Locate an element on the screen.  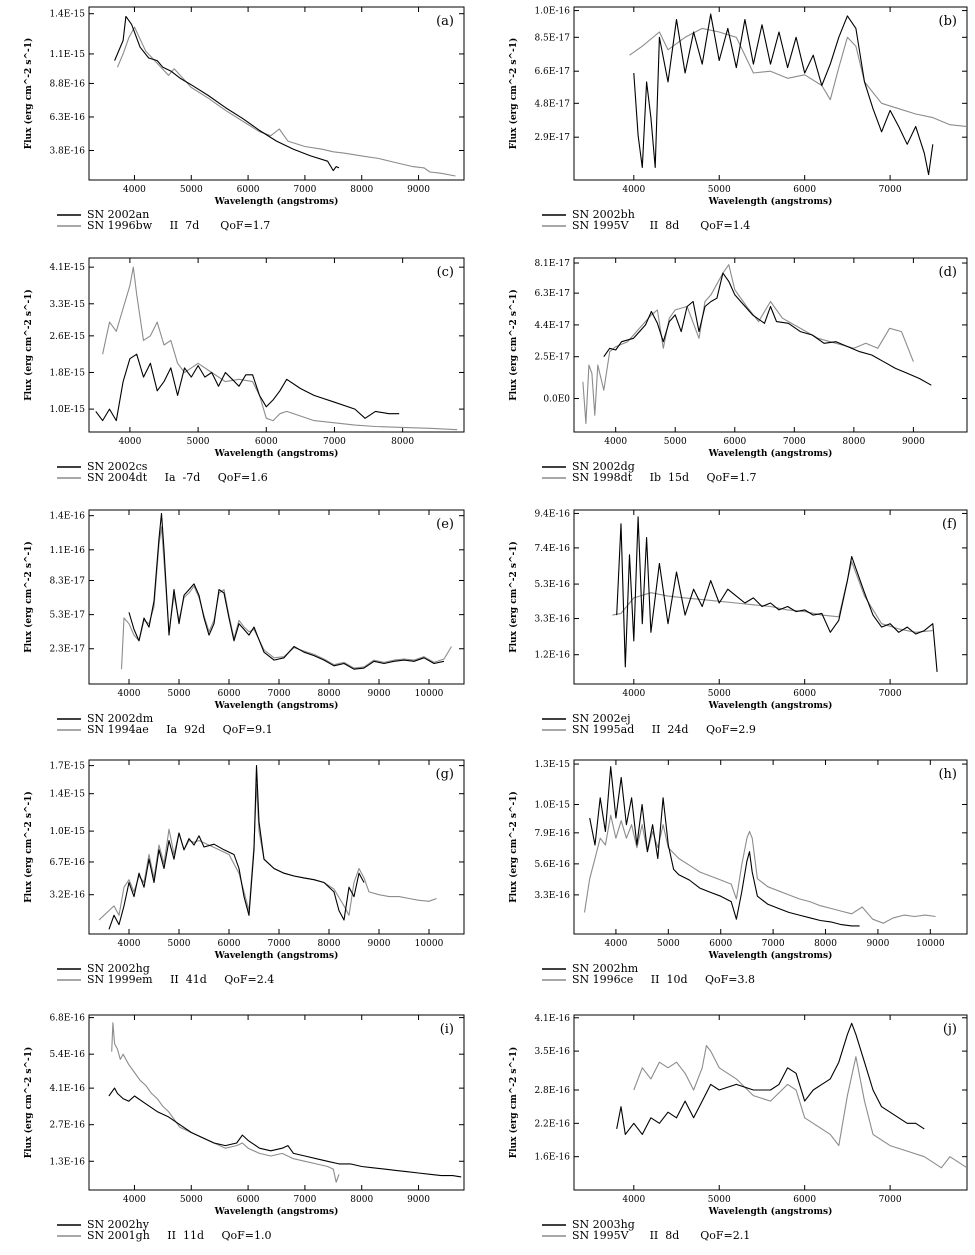
legend-entry: SN 1999em II 41d QoF=2.4 is located at coordinates (180, 979).